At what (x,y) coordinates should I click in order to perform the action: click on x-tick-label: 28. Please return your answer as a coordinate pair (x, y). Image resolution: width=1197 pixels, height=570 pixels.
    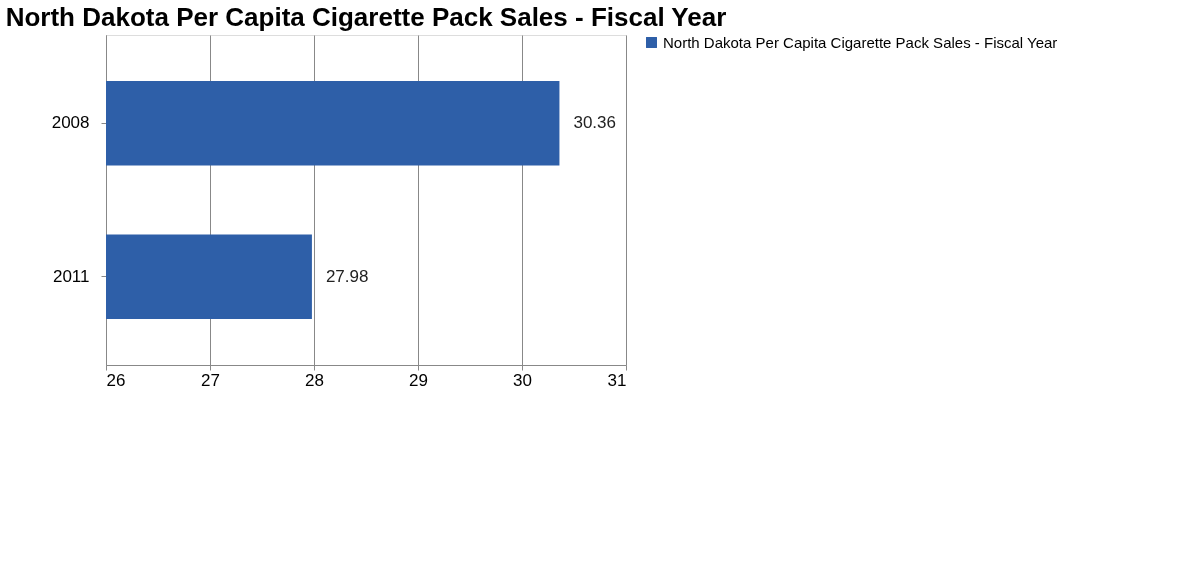
    Looking at the image, I should click on (314, 380).